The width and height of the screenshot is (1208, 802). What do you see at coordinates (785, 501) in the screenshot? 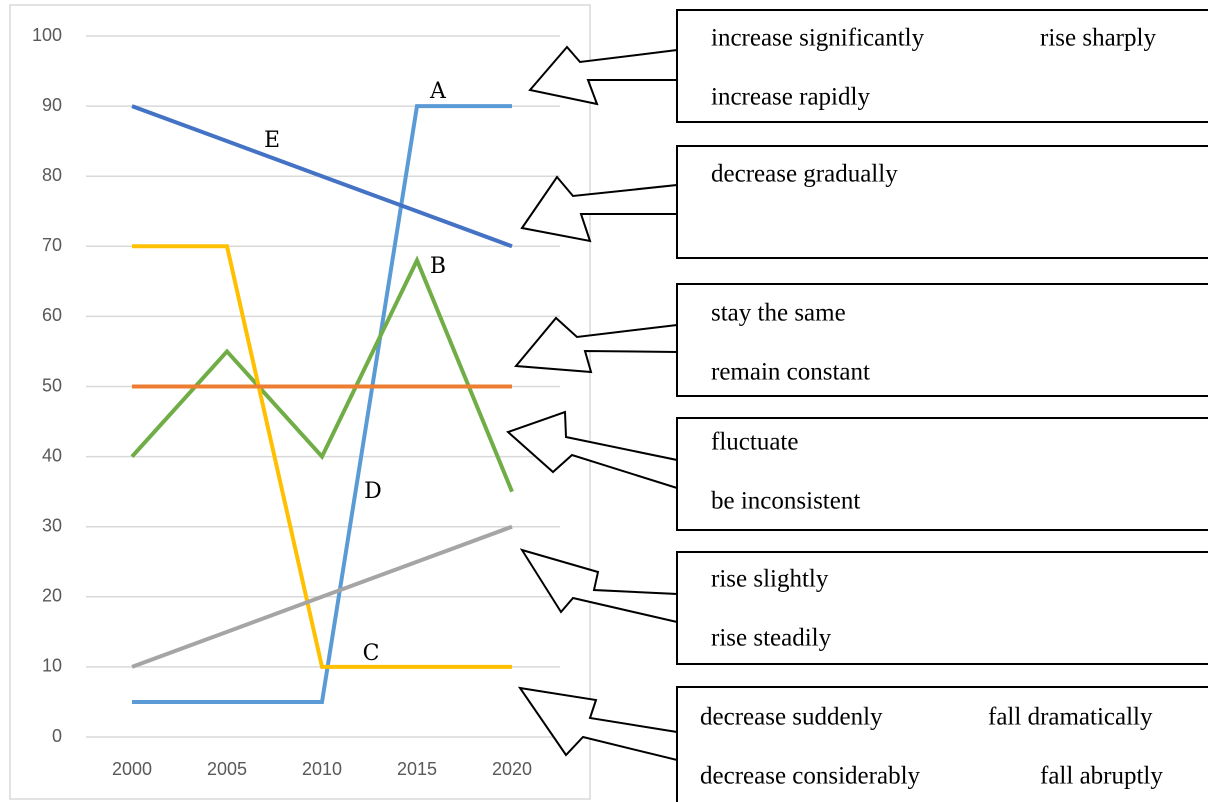
I see `phrase: be inconsistent` at bounding box center [785, 501].